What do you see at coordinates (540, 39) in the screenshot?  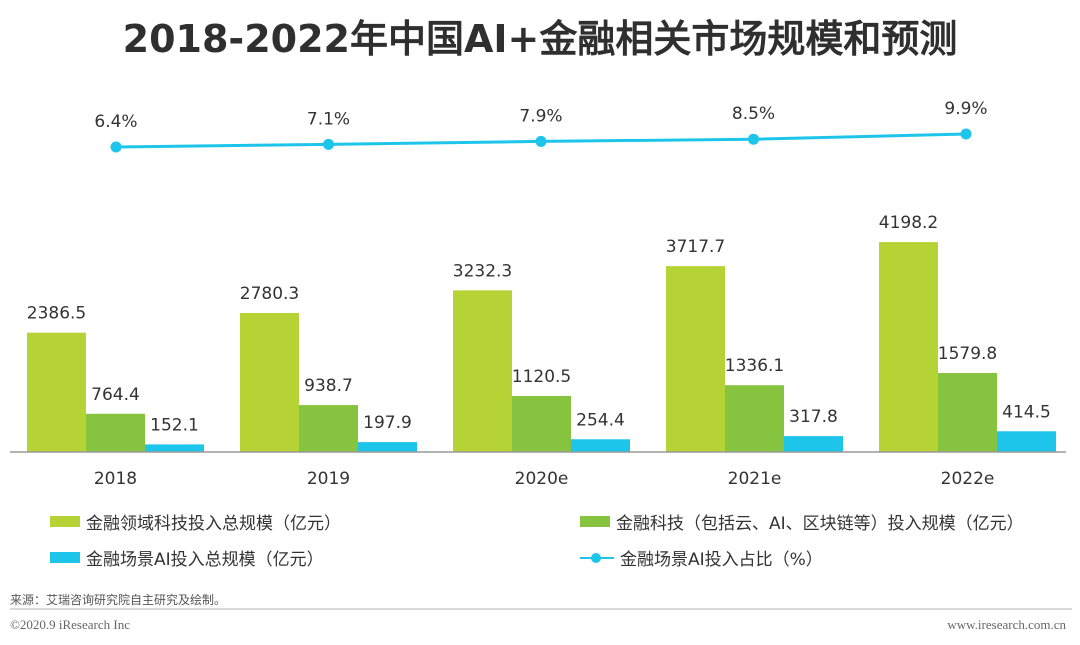 I see `chart-title: 2018-2022年中国AI+金融相关市场规模和预测` at bounding box center [540, 39].